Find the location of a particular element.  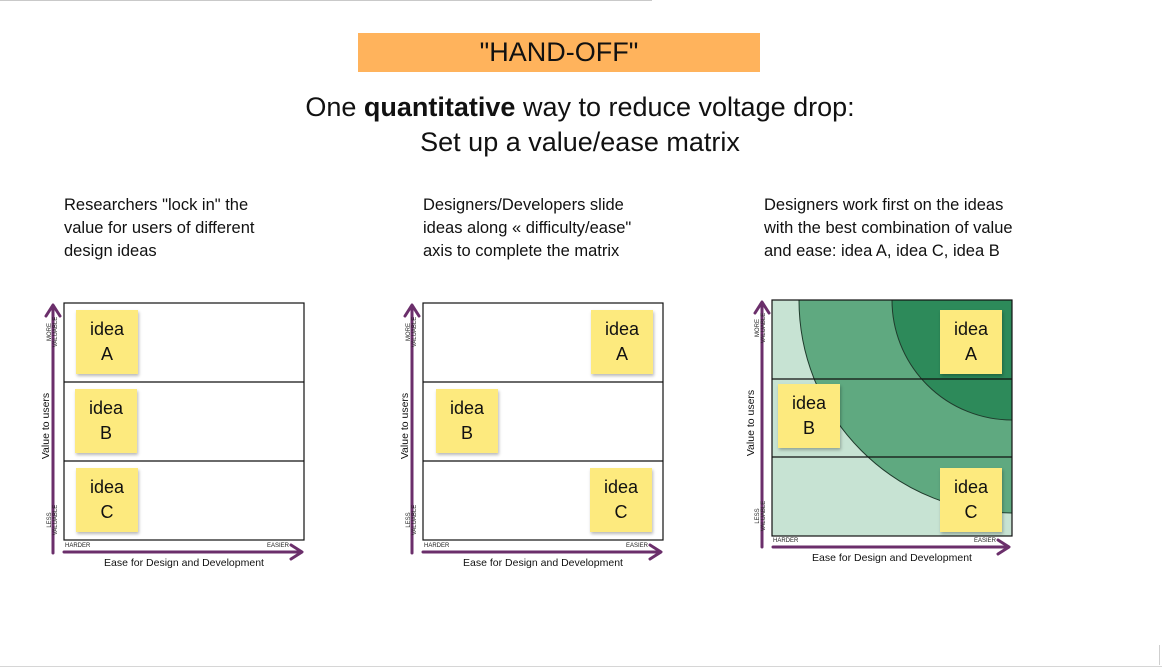

y-high-label-panel-3: MORE VALUABLE is located at coordinates (761, 328).